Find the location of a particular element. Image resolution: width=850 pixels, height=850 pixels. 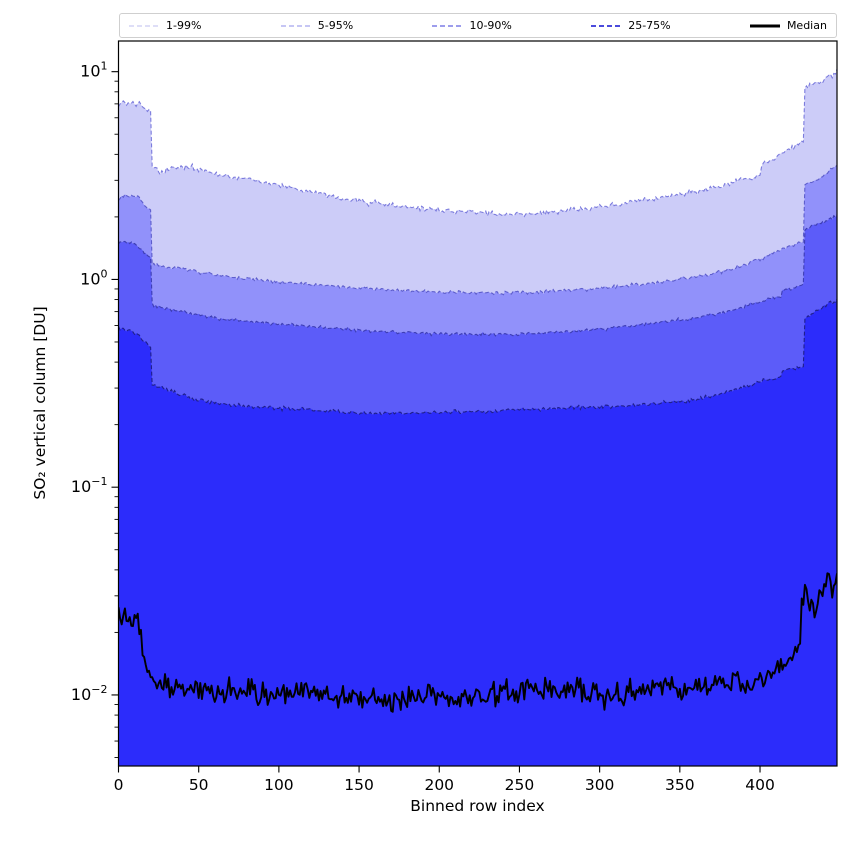

y-axis-ticks: 10¹ 10⁰ 10⁻¹ 10⁻² is located at coordinates (95, 409).